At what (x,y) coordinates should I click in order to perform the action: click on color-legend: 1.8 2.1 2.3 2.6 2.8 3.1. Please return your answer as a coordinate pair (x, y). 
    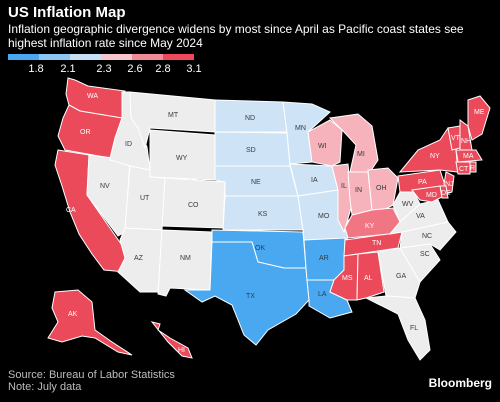
    Looking at the image, I should click on (105, 67).